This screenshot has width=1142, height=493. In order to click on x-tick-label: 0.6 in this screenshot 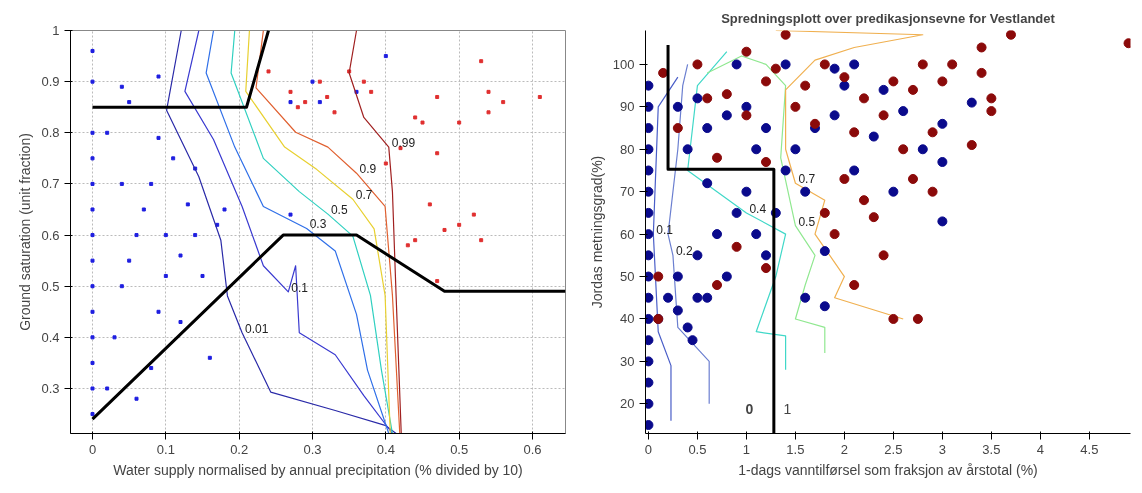, I will do `click(532, 449)`.